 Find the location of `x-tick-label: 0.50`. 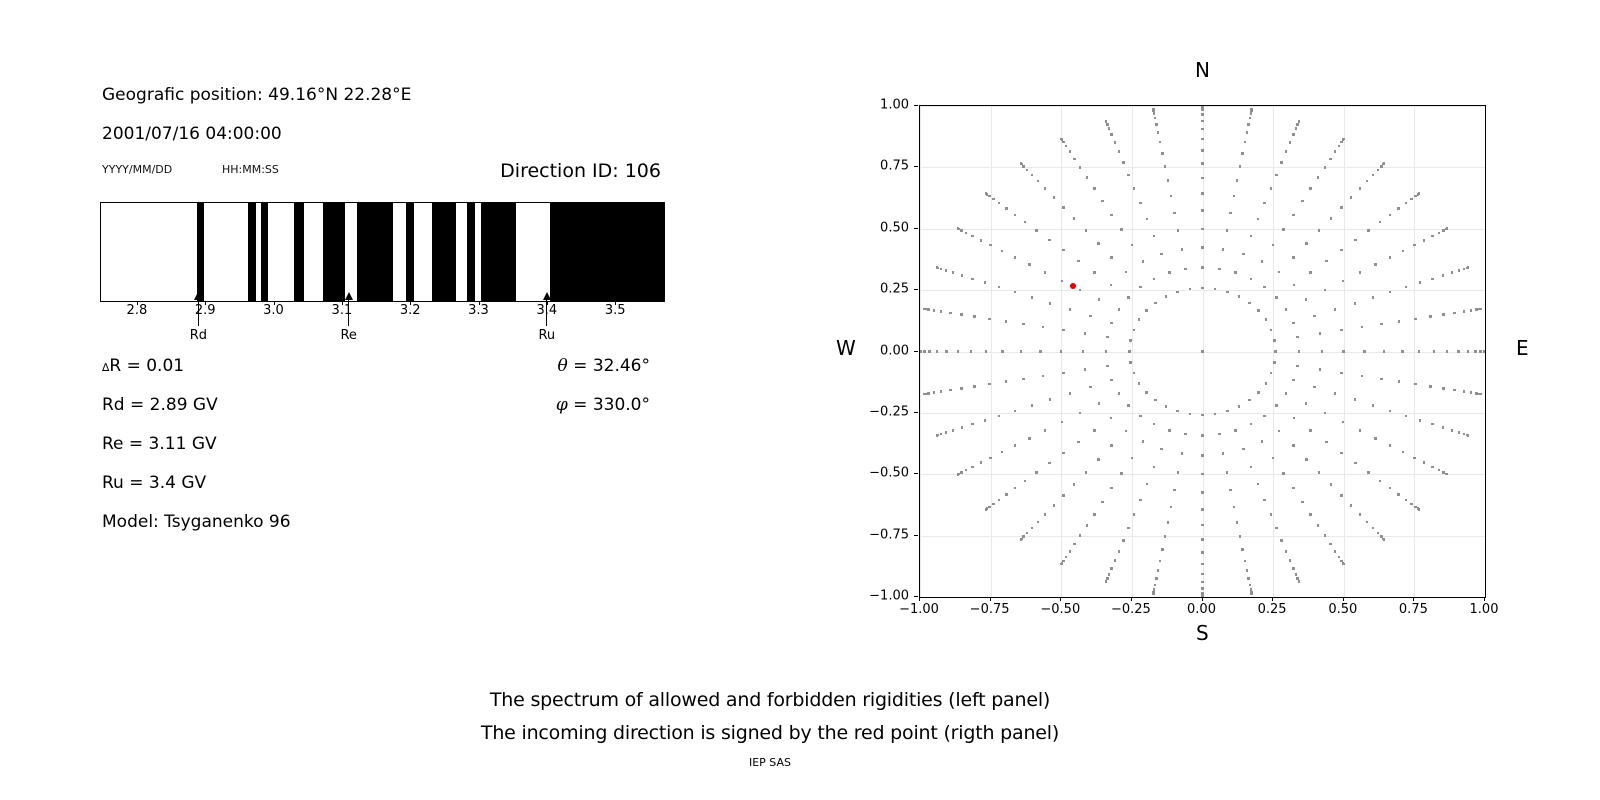

x-tick-label: 0.50 is located at coordinates (1343, 609).